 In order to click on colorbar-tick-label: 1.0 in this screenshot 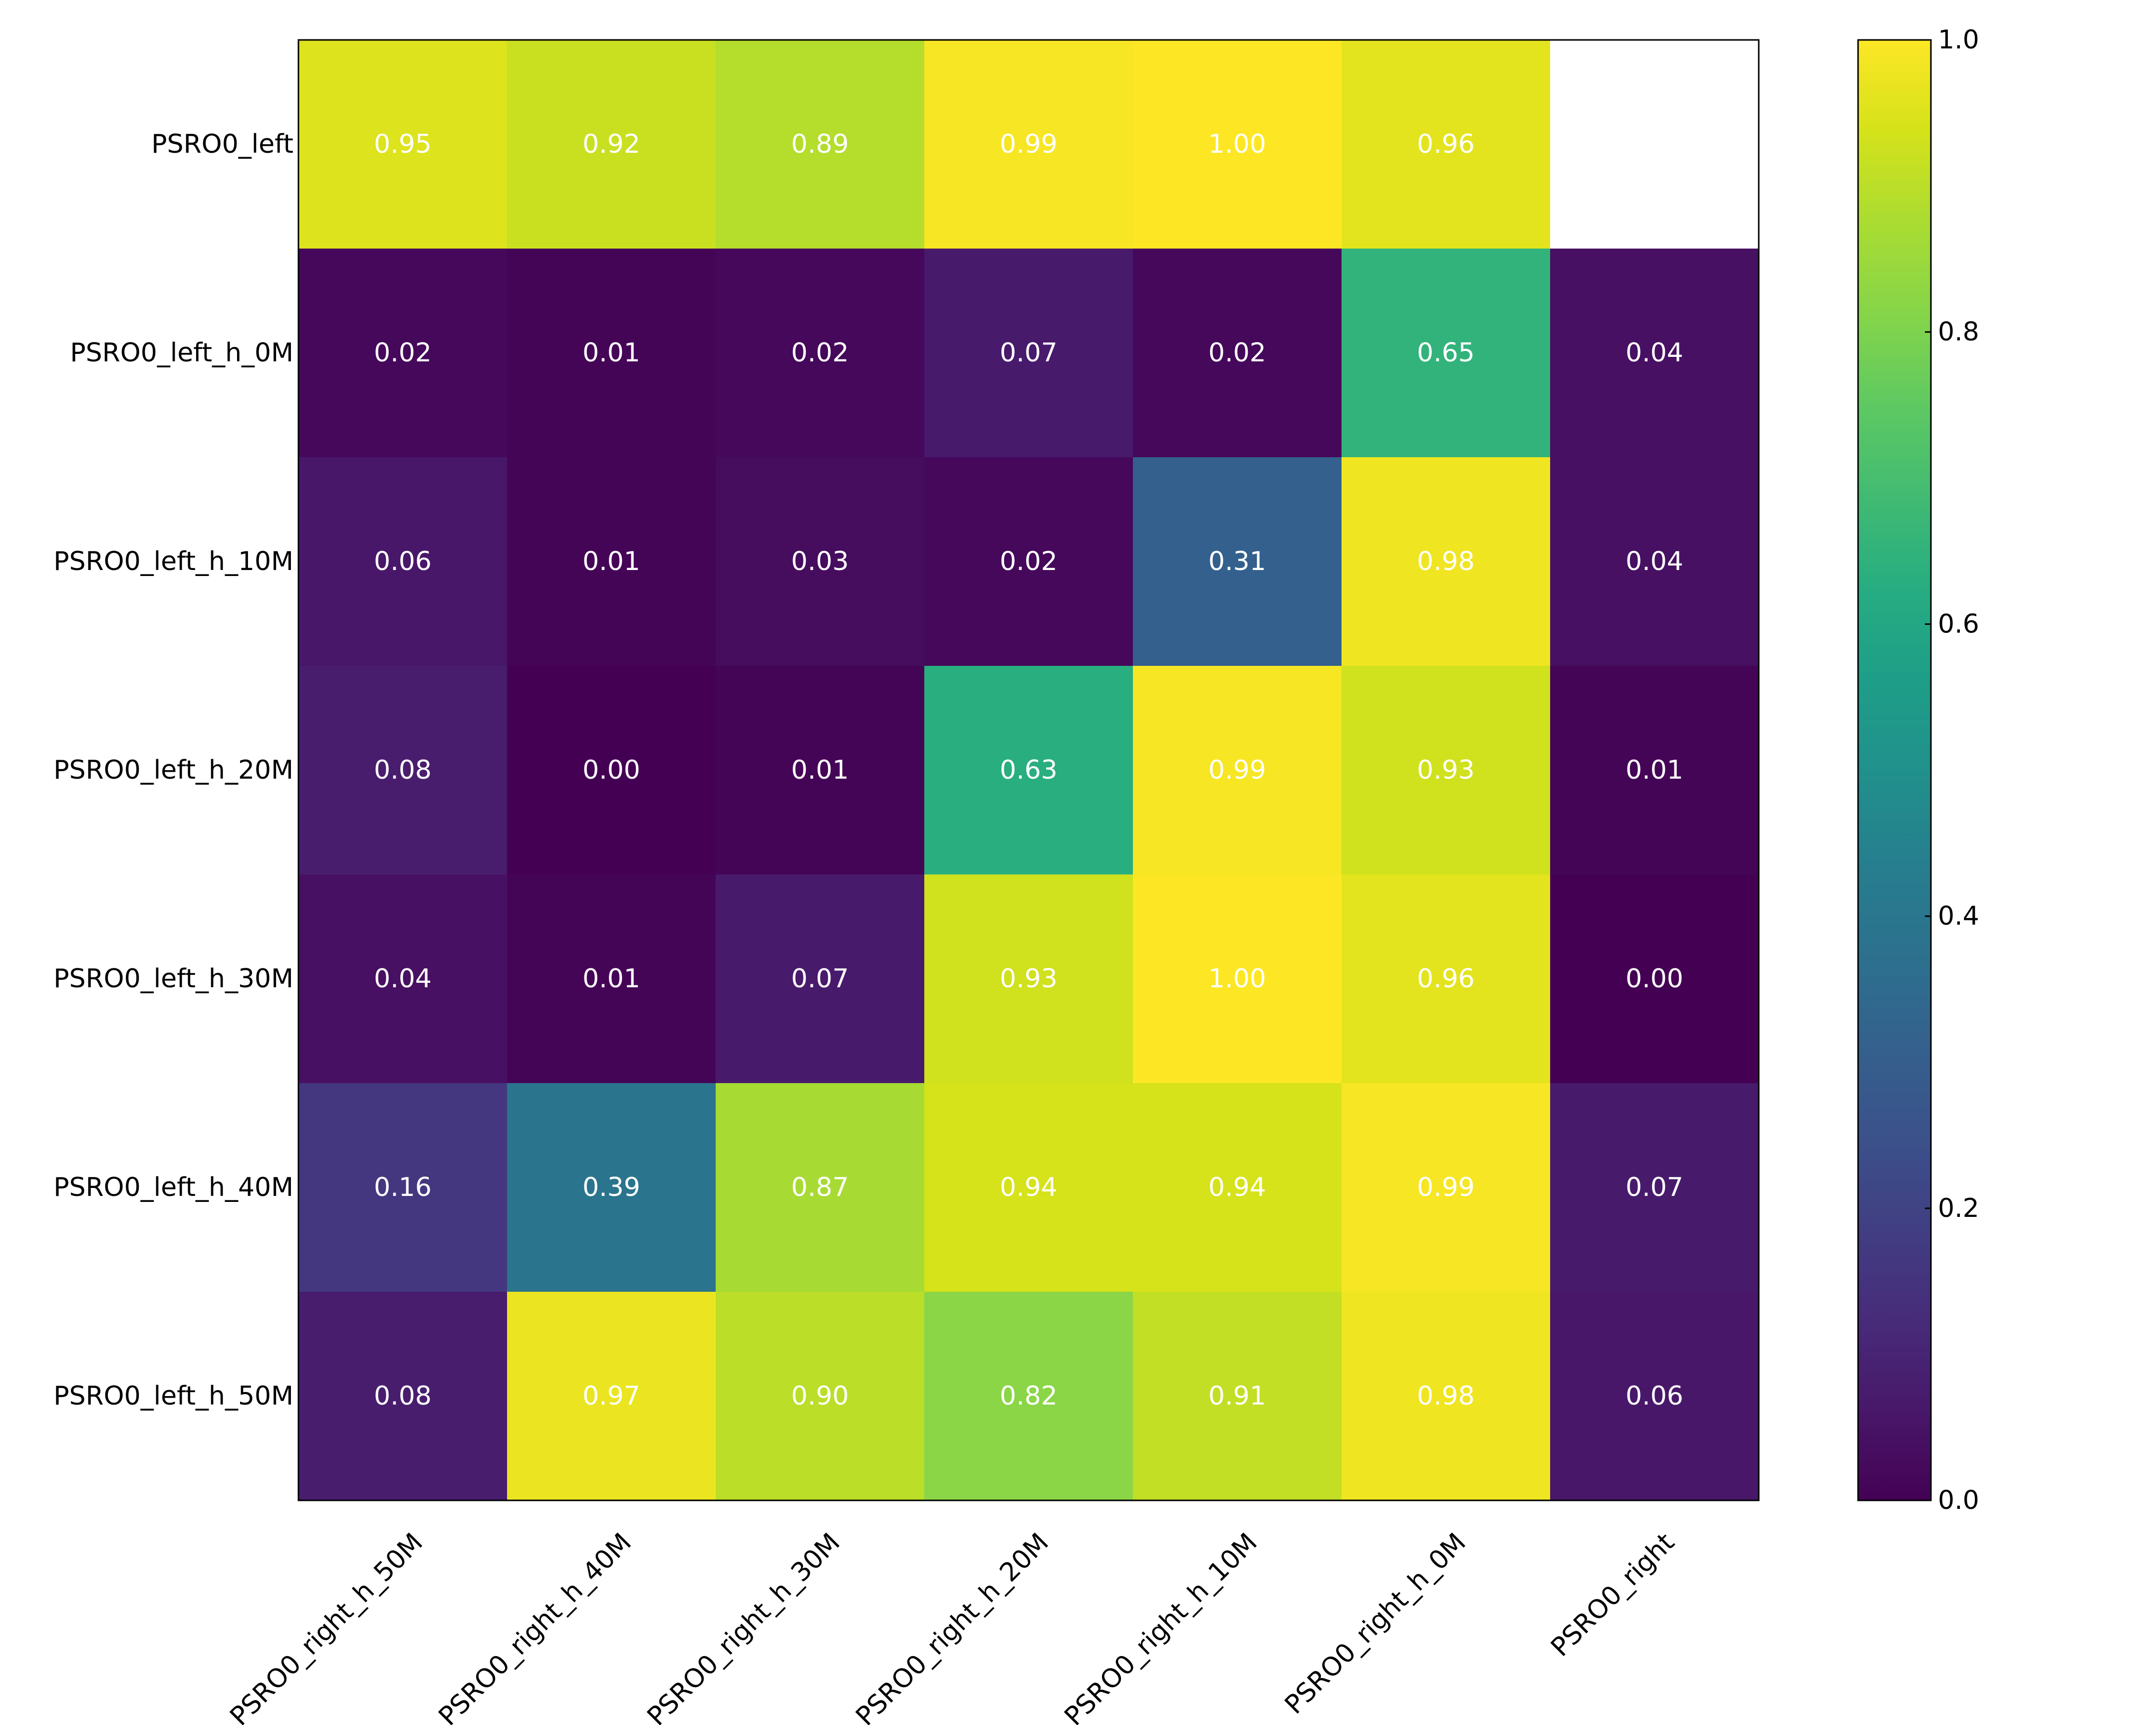, I will do `click(1958, 40)`.